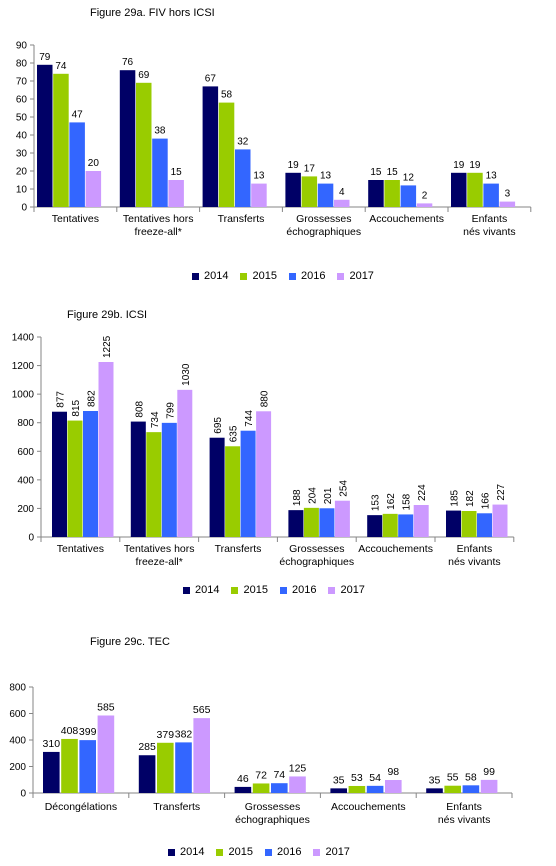  What do you see at coordinates (243, 779) in the screenshot?
I see `data-label: 46` at bounding box center [243, 779].